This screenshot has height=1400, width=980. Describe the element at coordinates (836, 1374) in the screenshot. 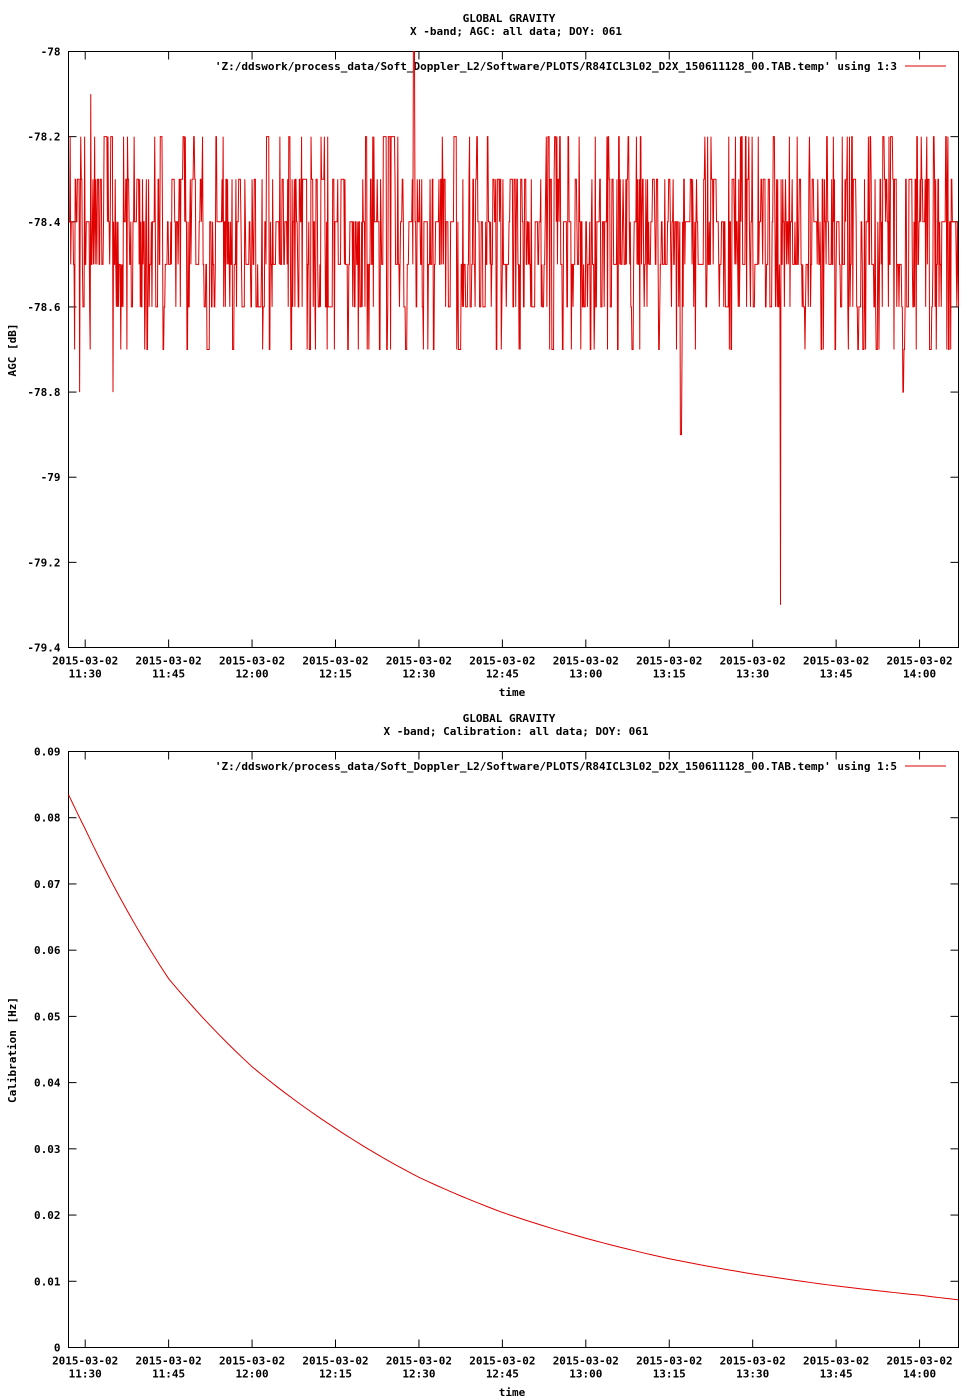

I see `calibration-x-tick-time: 13:45` at that location.